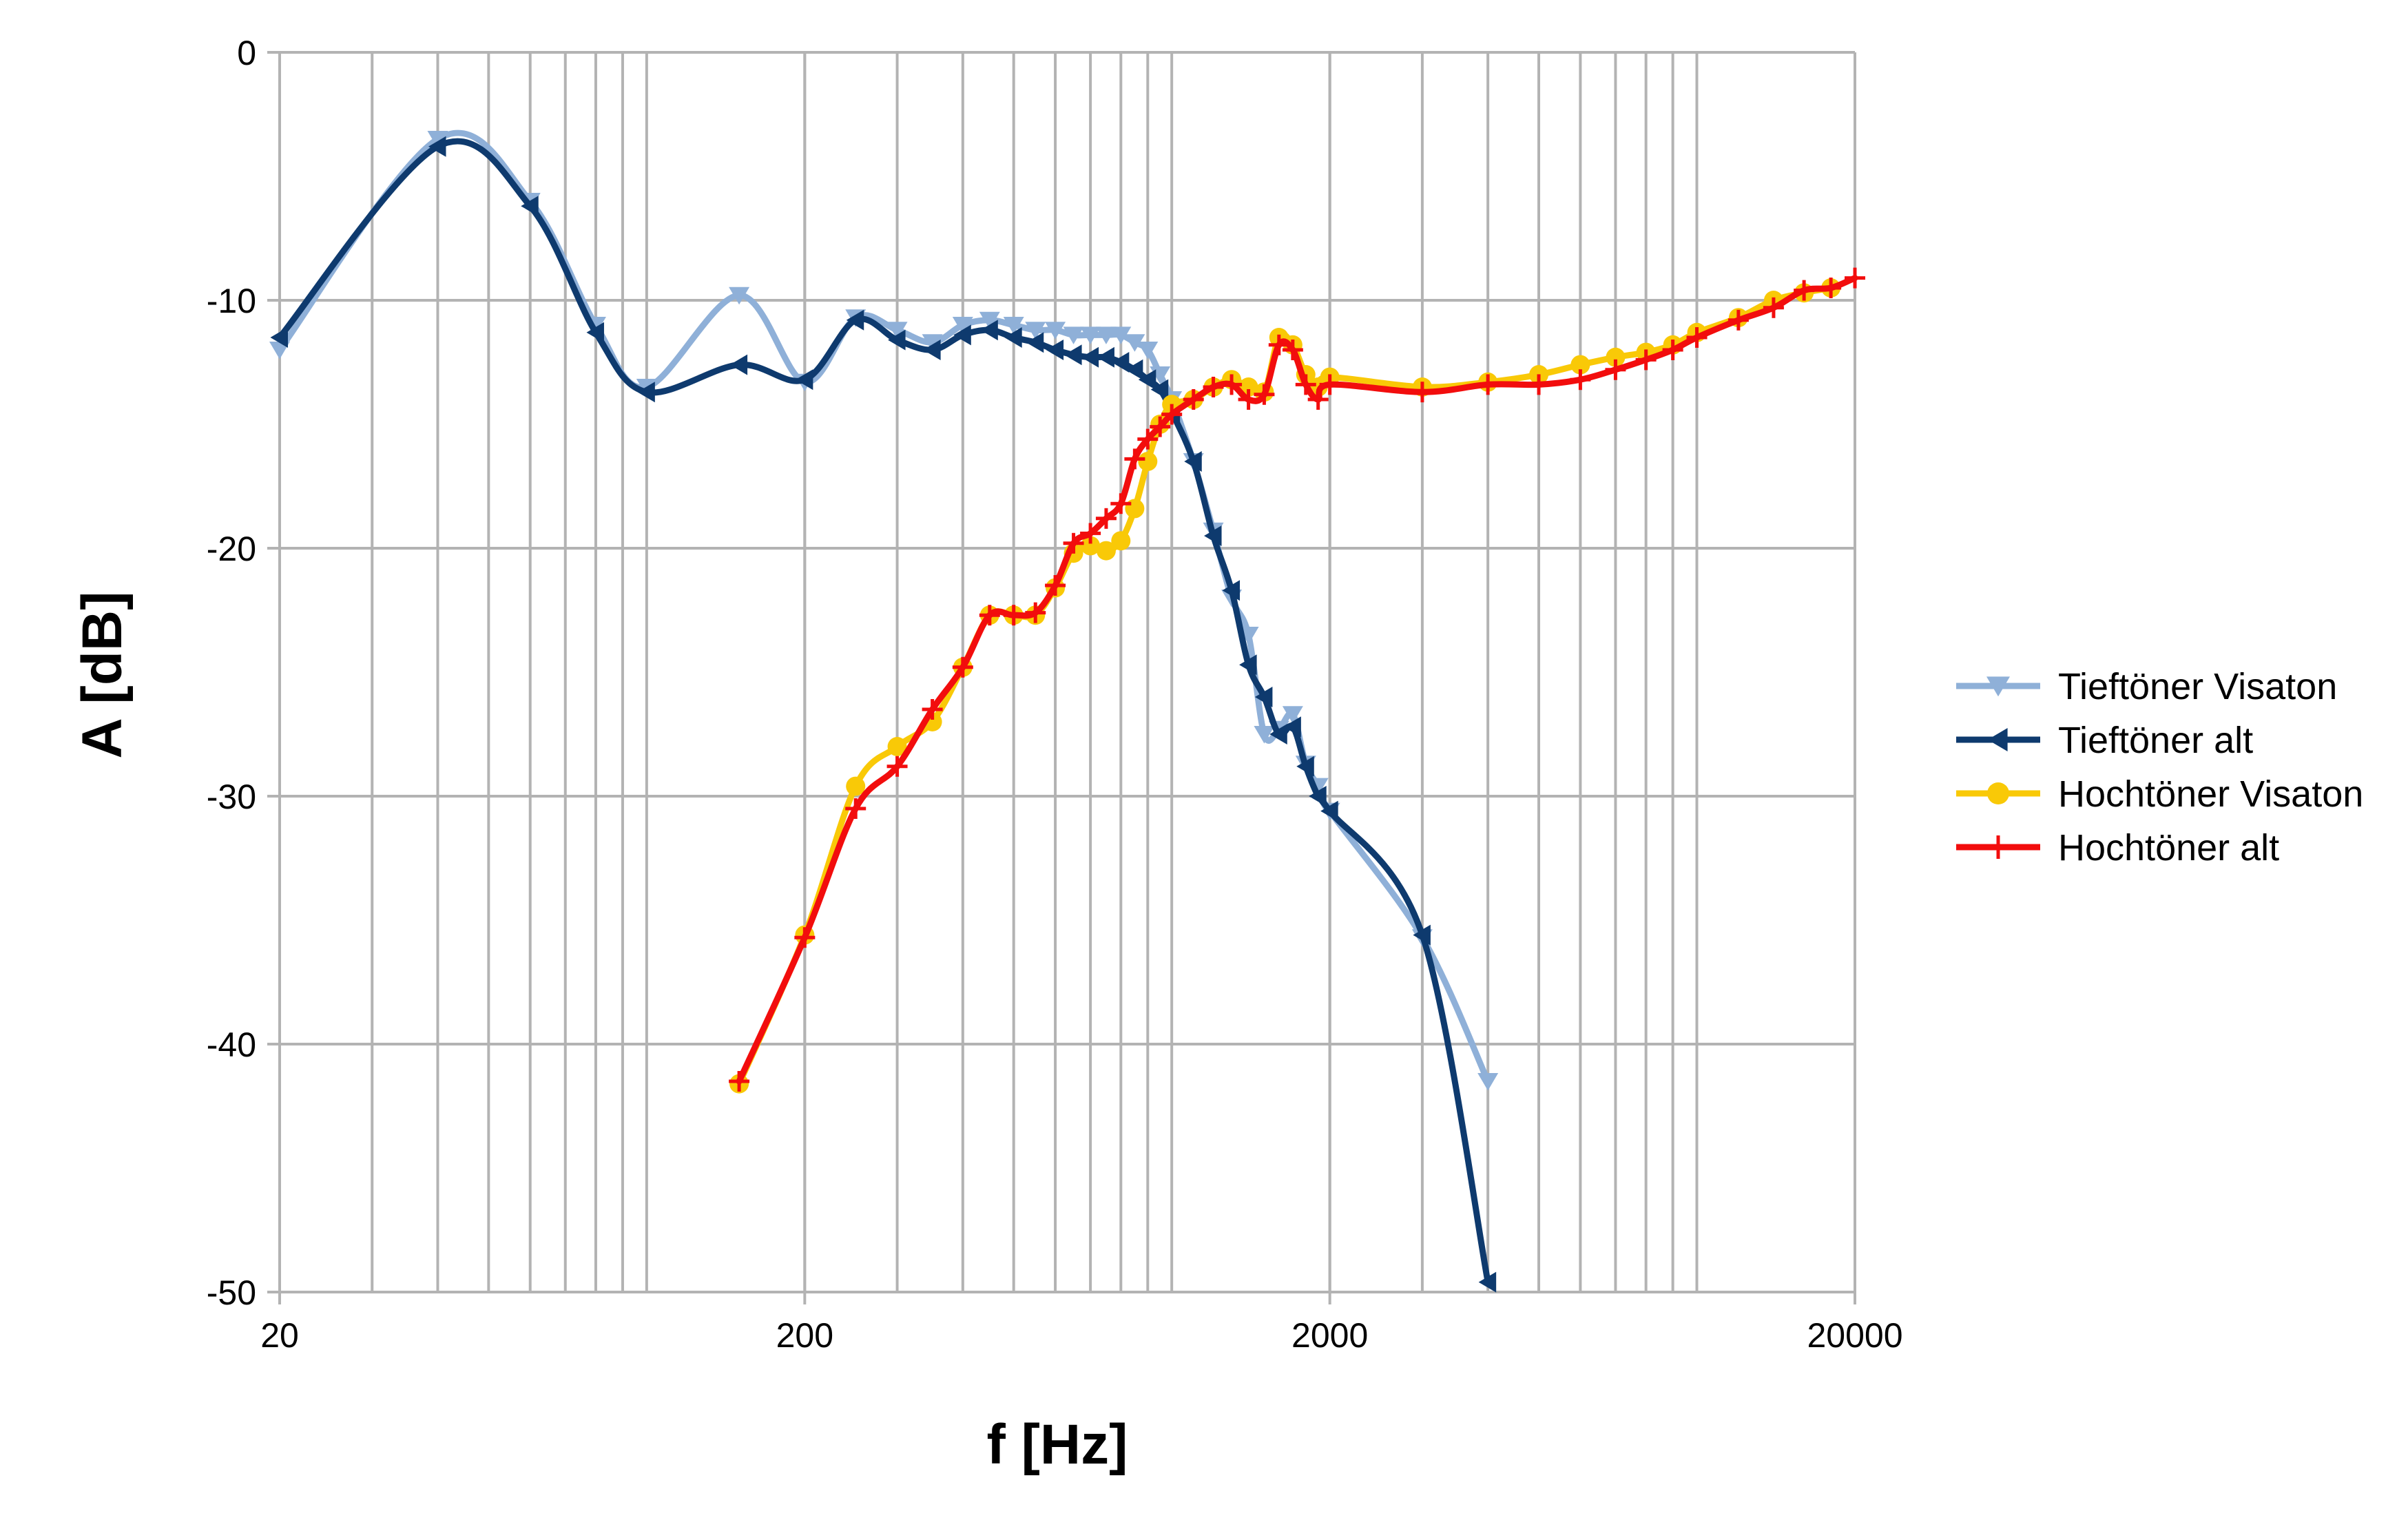 The width and height of the screenshot is (2397, 1540). Describe the element at coordinates (2155, 740) in the screenshot. I see `legend-label: Tieftöner alt` at that location.